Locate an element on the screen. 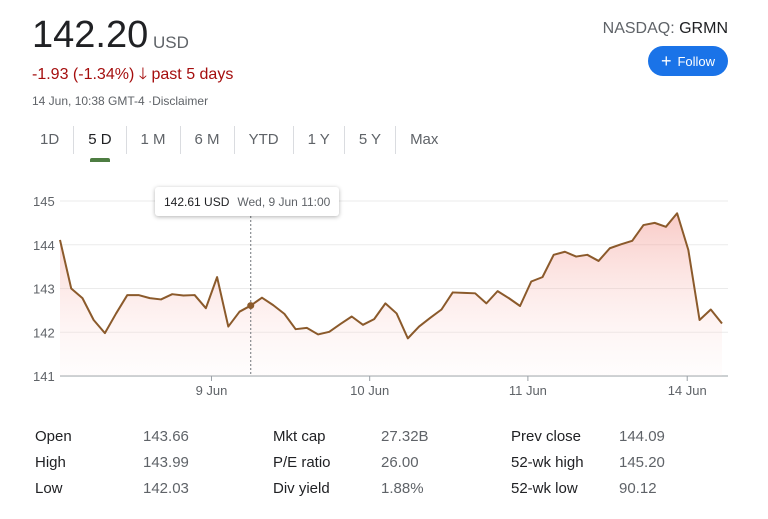  stat-label: Mkt cap is located at coordinates (299, 436).